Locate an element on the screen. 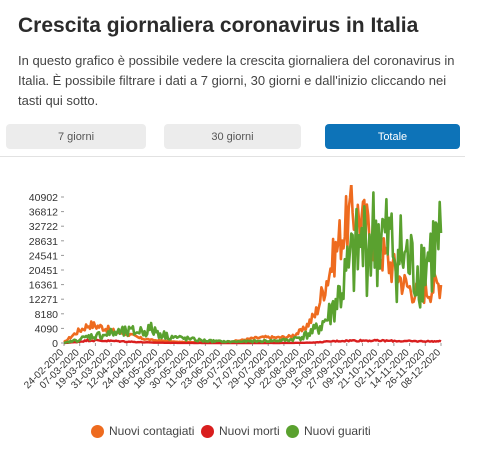 Image resolution: width=482 pixels, height=452 pixels. filter-tabs: 7 giorni 30 giorni Totale is located at coordinates (232, 138).